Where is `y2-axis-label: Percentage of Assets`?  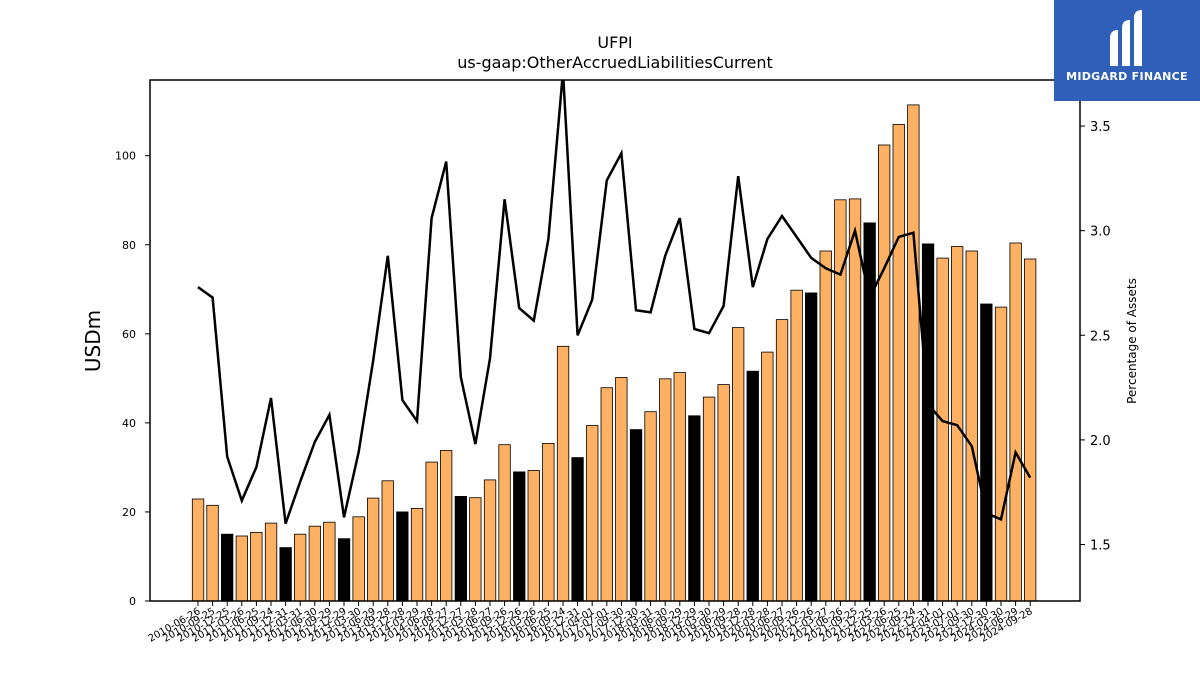
y2-axis-label: Percentage of Assets is located at coordinates (1132, 341).